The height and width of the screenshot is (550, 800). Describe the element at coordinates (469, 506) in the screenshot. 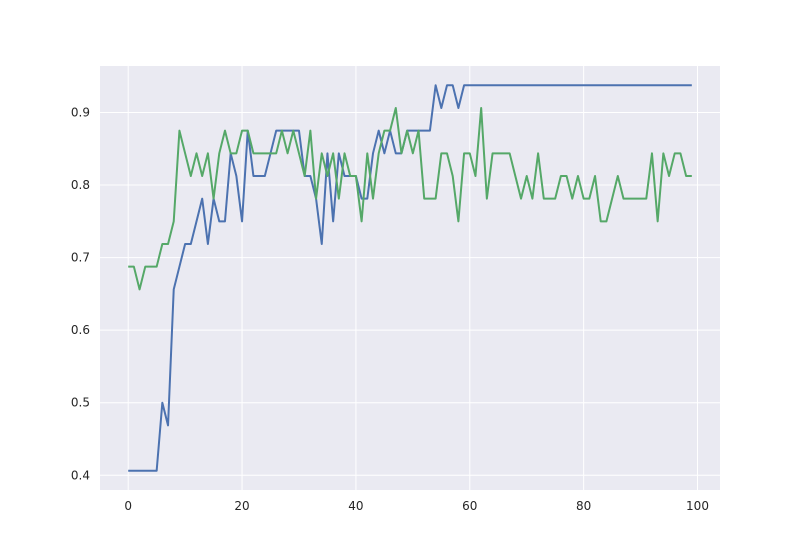

I see `x-tick-label: 60` at that location.